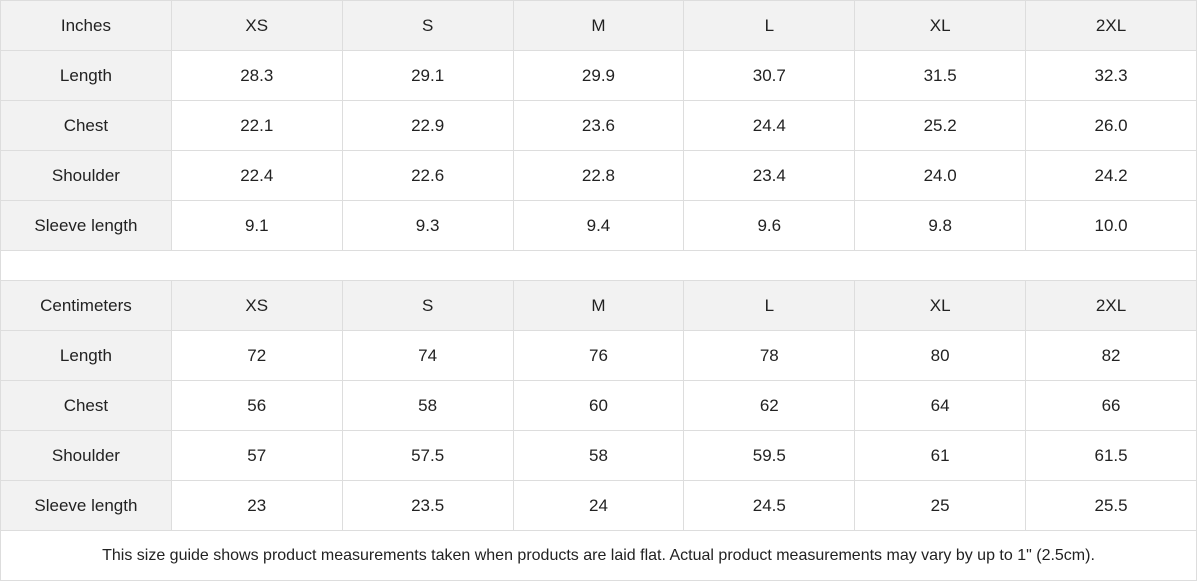  Describe the element at coordinates (427, 455) in the screenshot. I see `measurement-value: 57.5` at that location.